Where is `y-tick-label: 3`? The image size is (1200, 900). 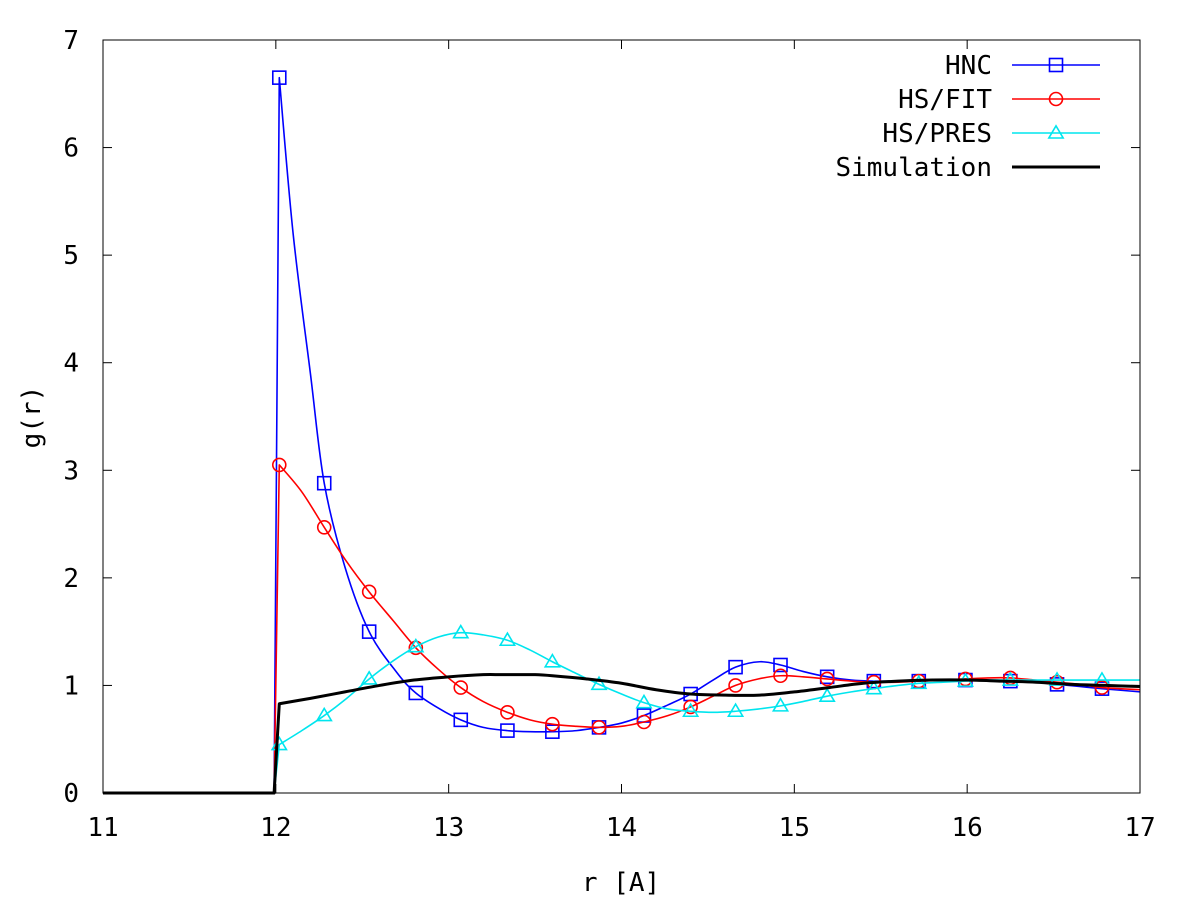 y-tick-label: 3 is located at coordinates (71, 471).